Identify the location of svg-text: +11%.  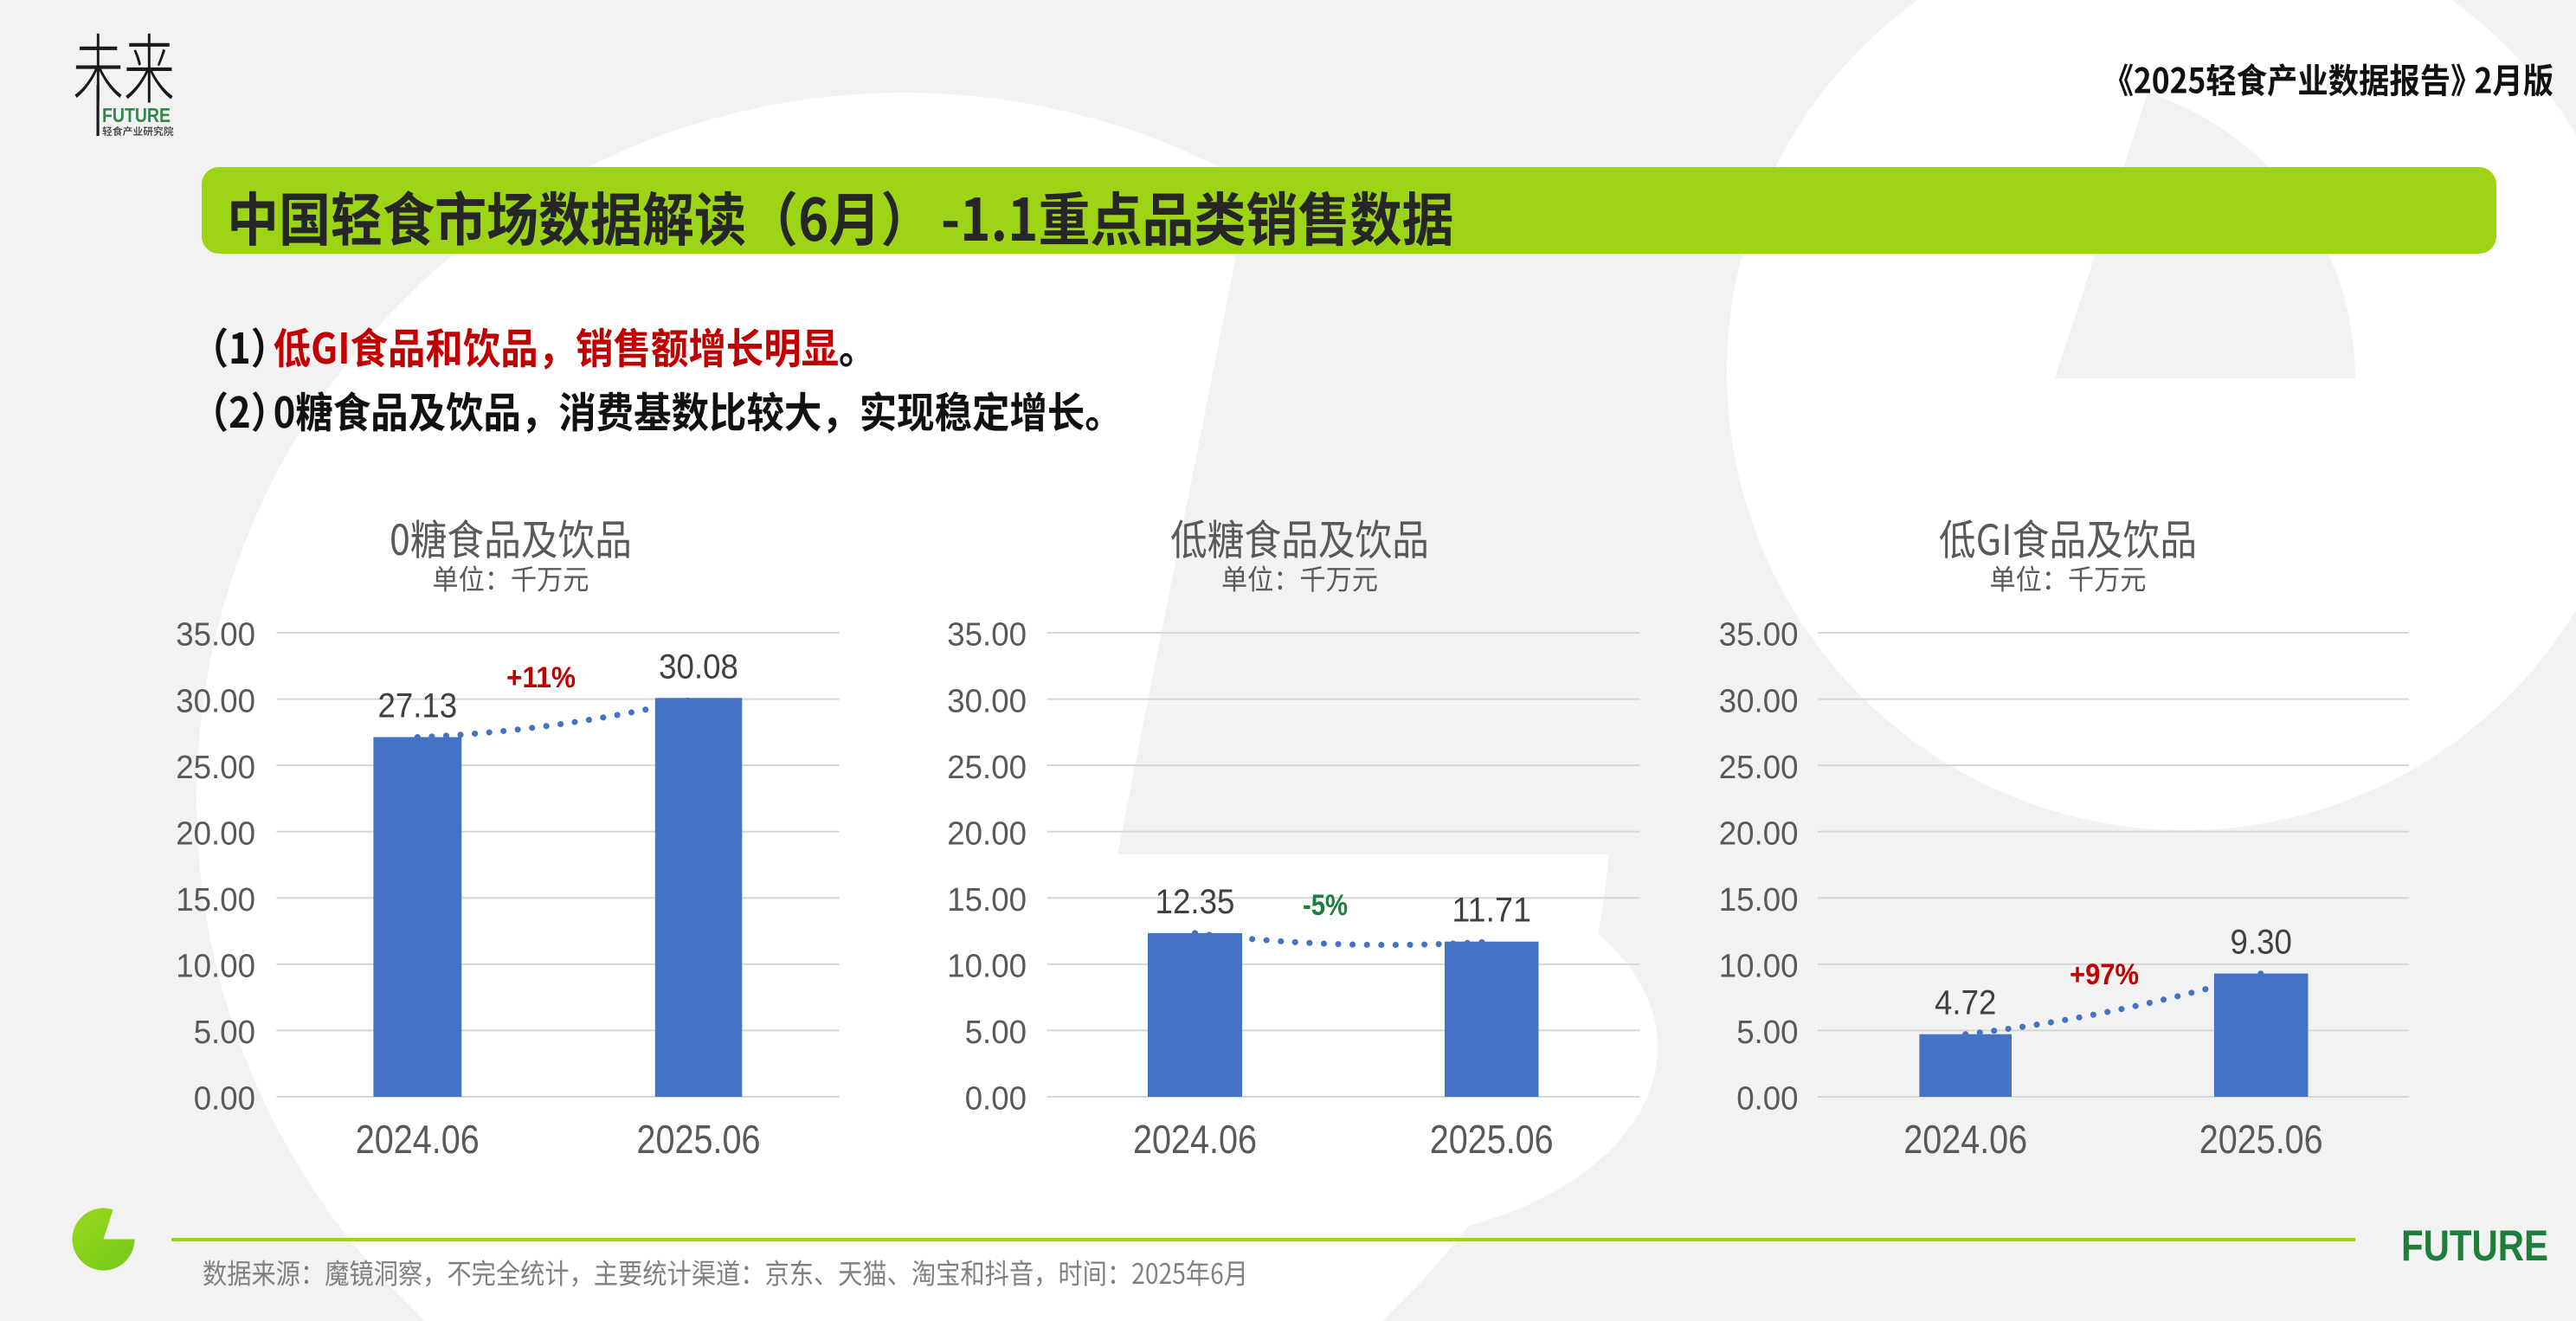
(541, 677).